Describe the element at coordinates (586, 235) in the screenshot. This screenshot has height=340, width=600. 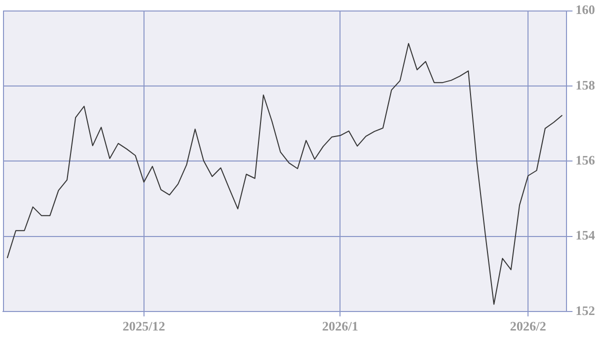
I see `y-tick-label: 154` at that location.